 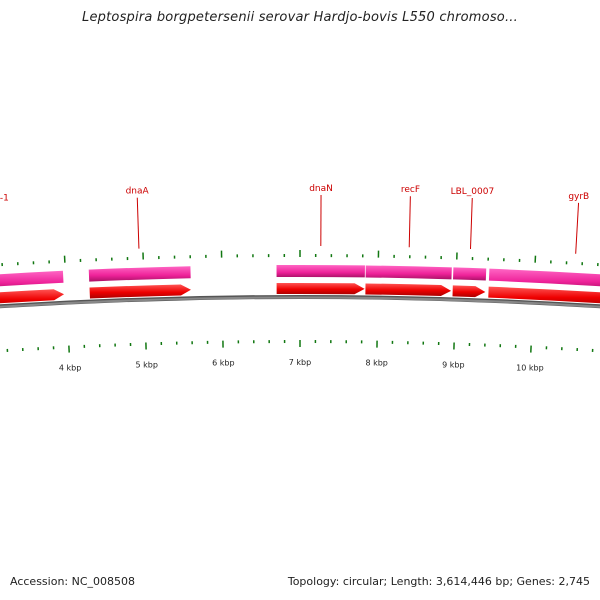 I want to click on chromosome-backbone-highlight, so click(x=300, y=302).